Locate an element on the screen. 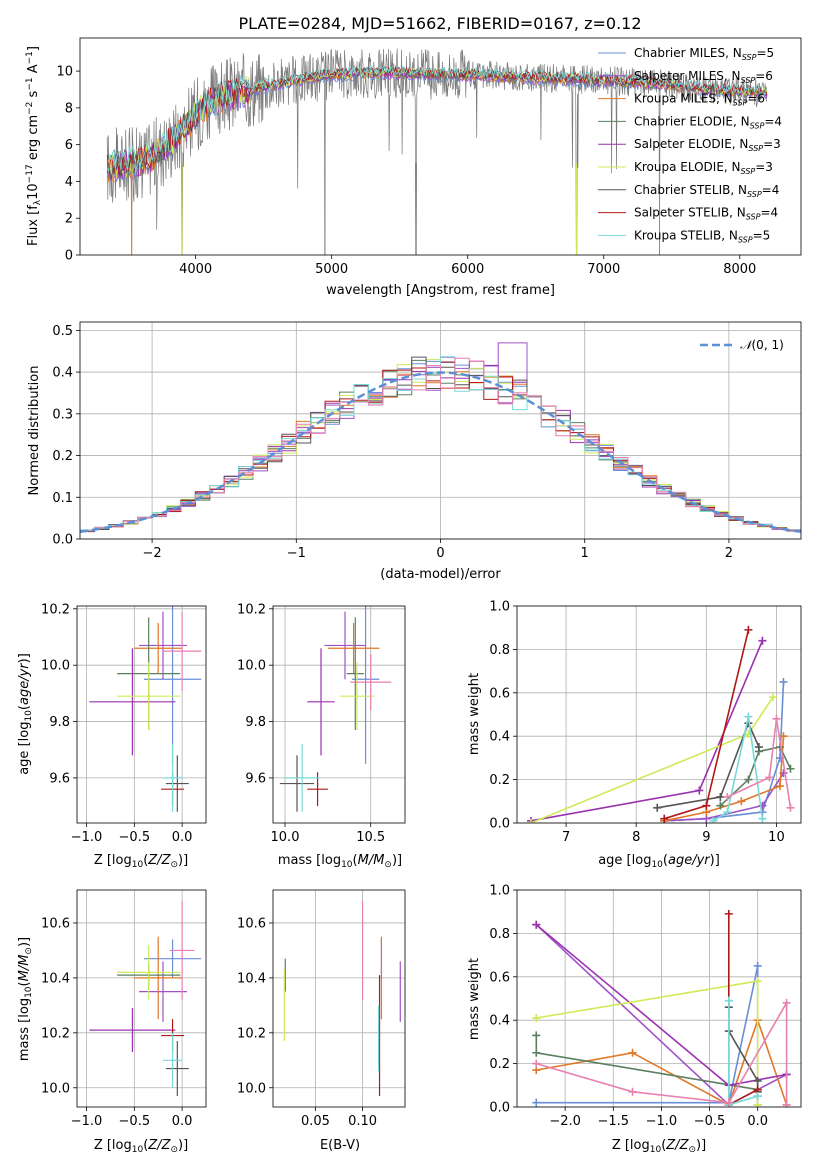 This screenshot has width=819, height=1174. x-axis-label: age [log10(age/yr)] is located at coordinates (659, 861).